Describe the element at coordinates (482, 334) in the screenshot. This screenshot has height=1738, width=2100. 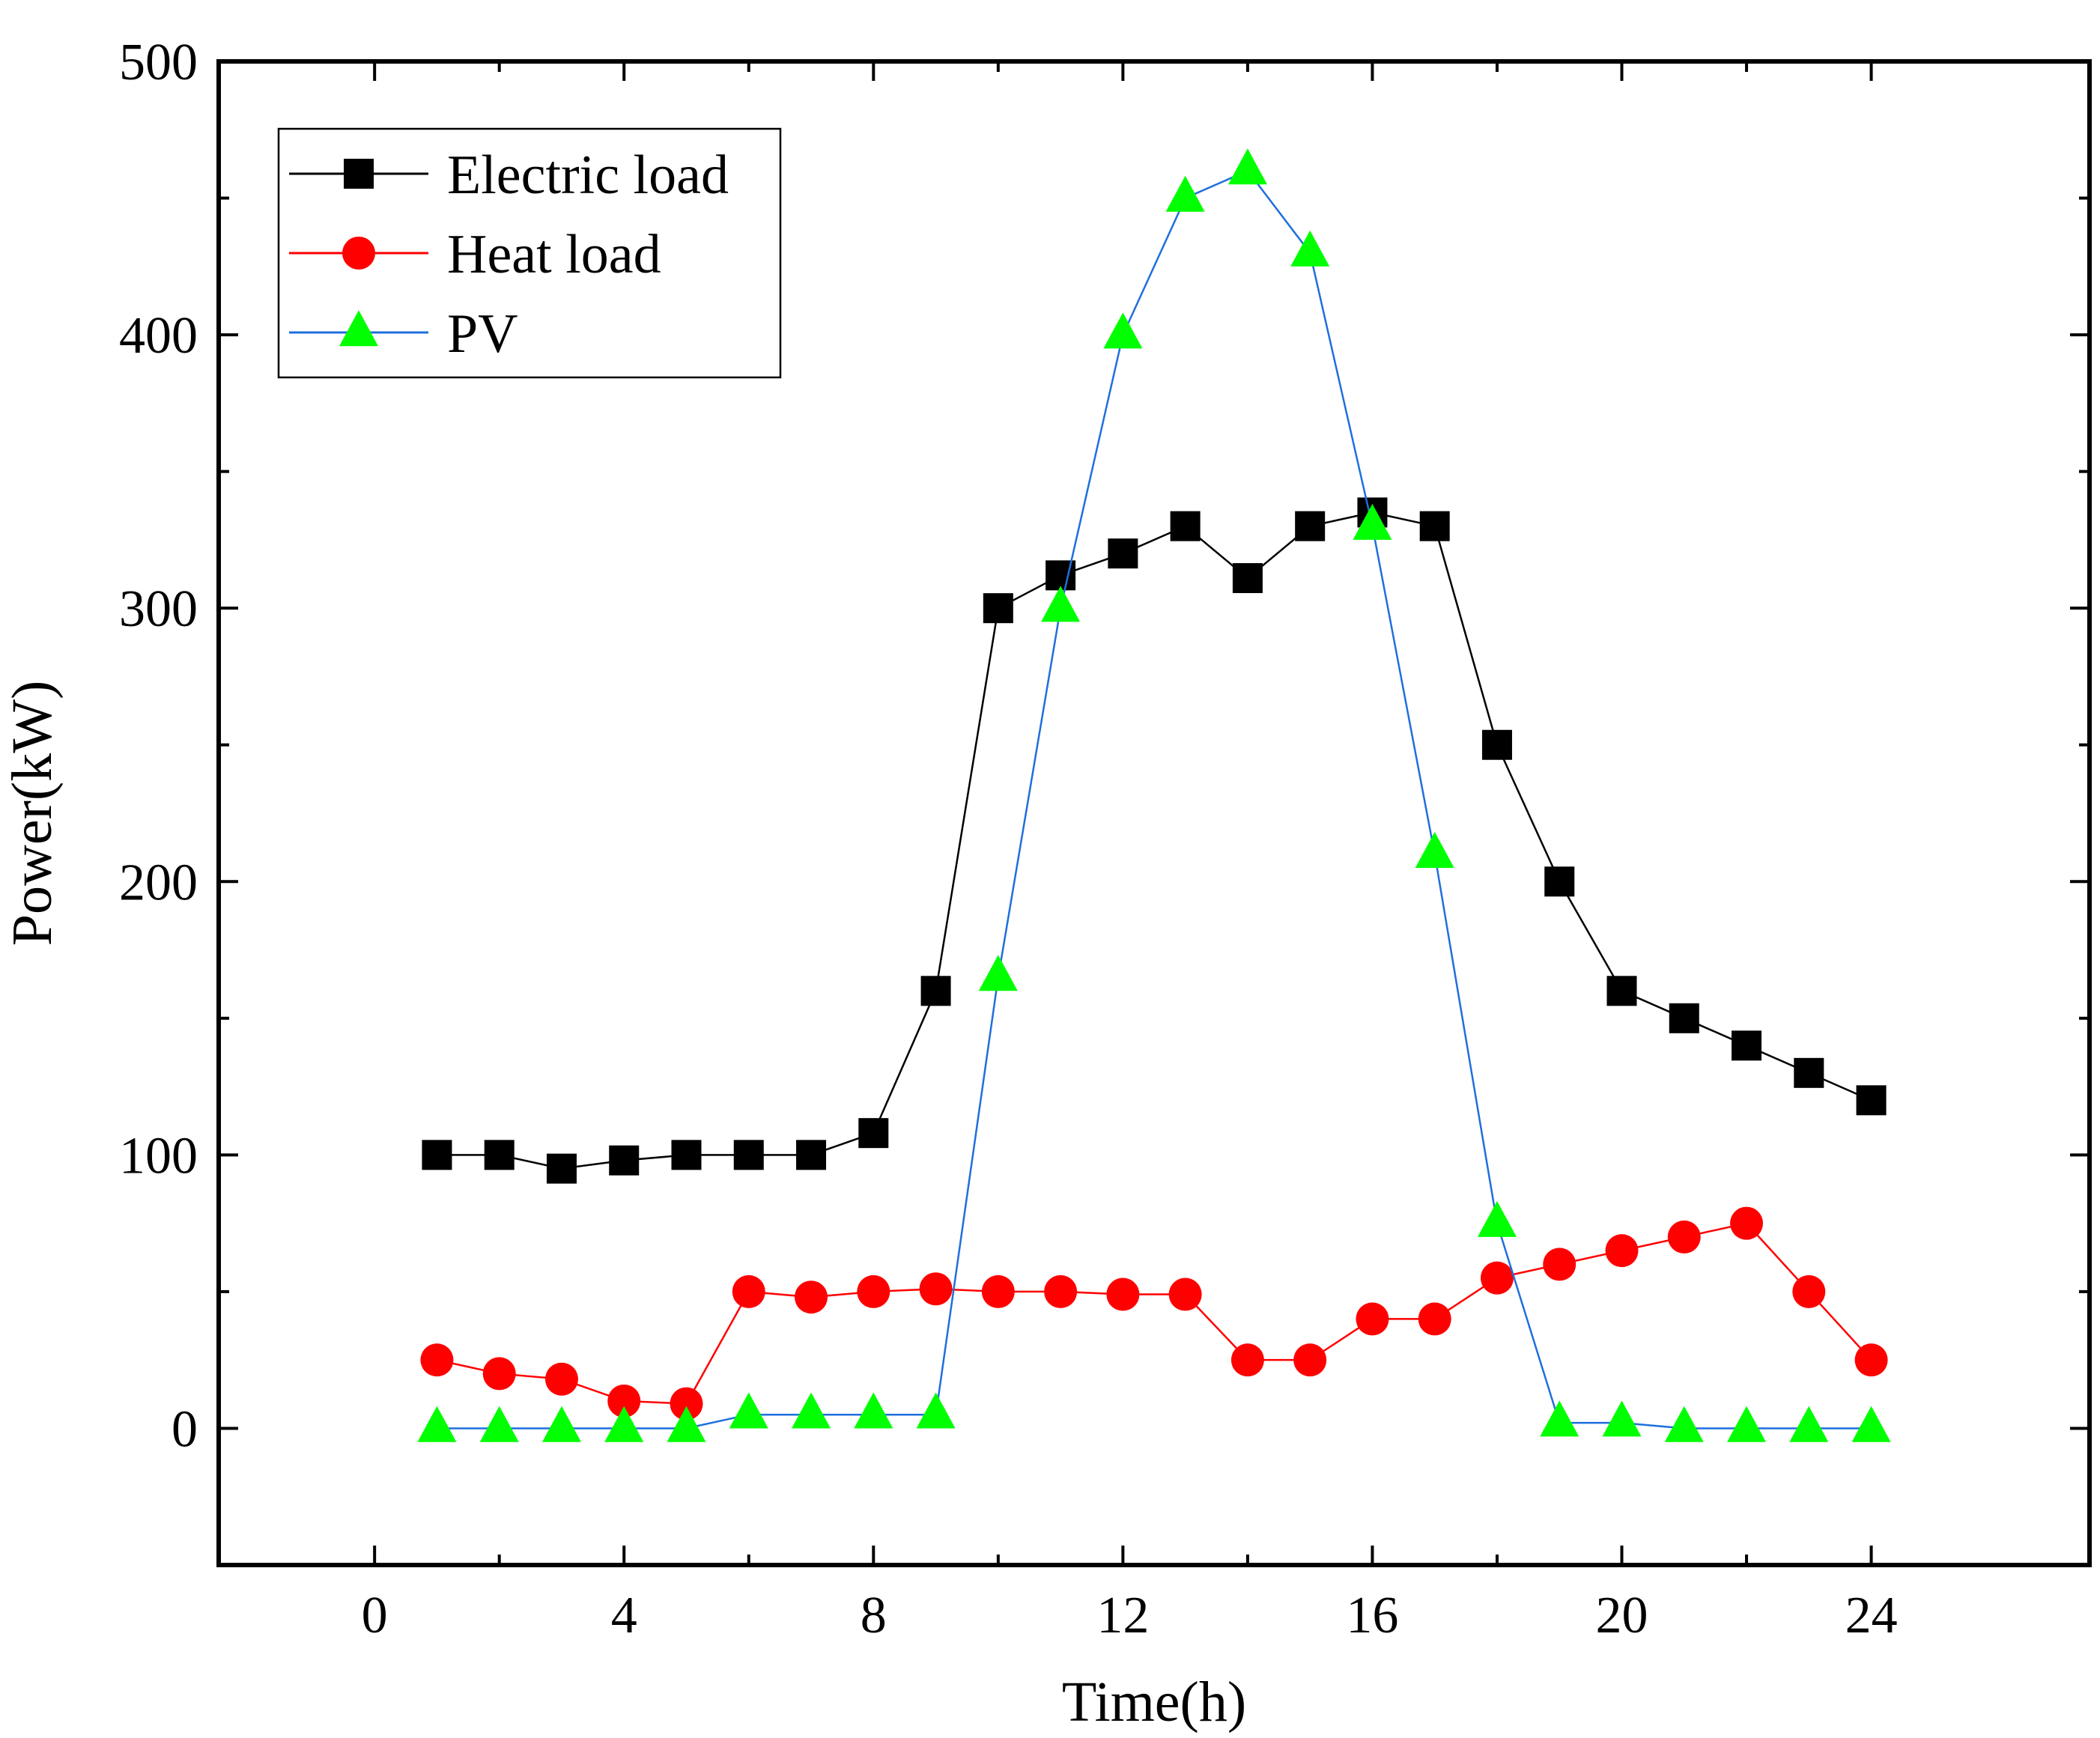
I see `legend-label-pv: PV` at that location.